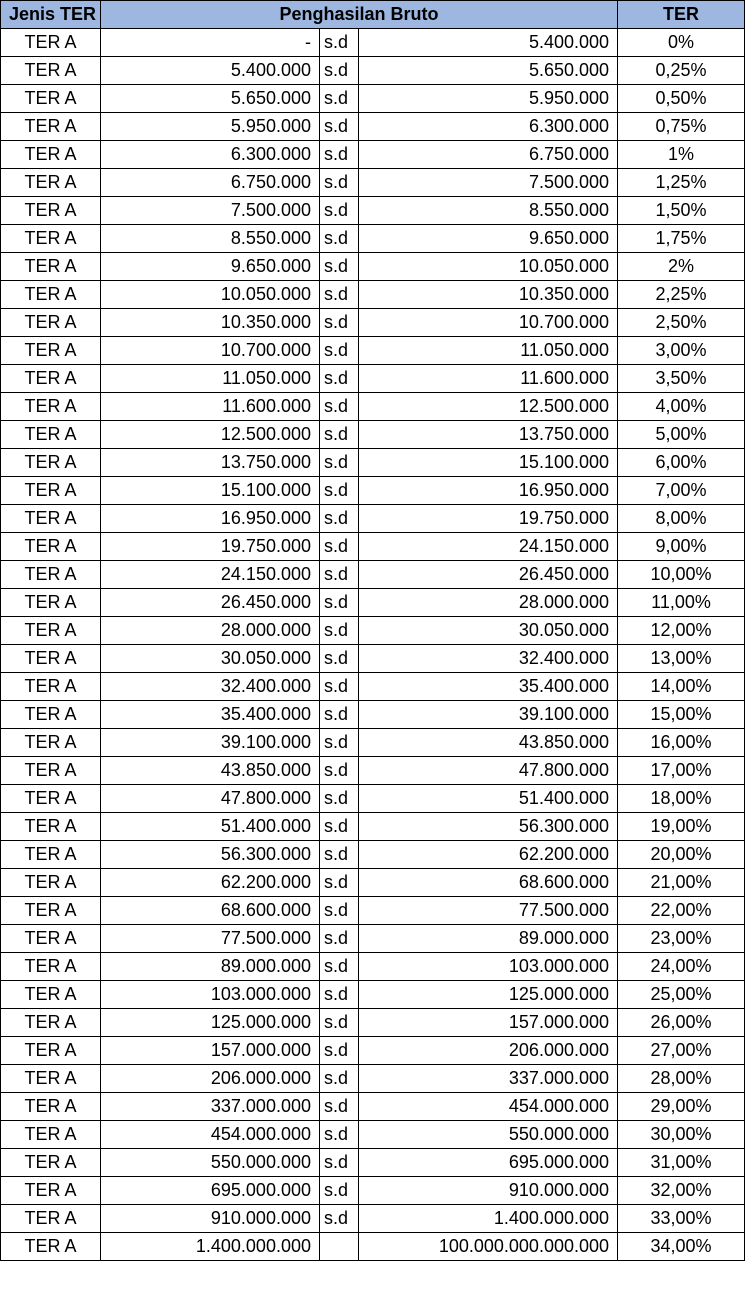 Image resolution: width=745 pixels, height=1306 pixels. I want to click on cell-ter-rate: 8,00%, so click(681, 518).